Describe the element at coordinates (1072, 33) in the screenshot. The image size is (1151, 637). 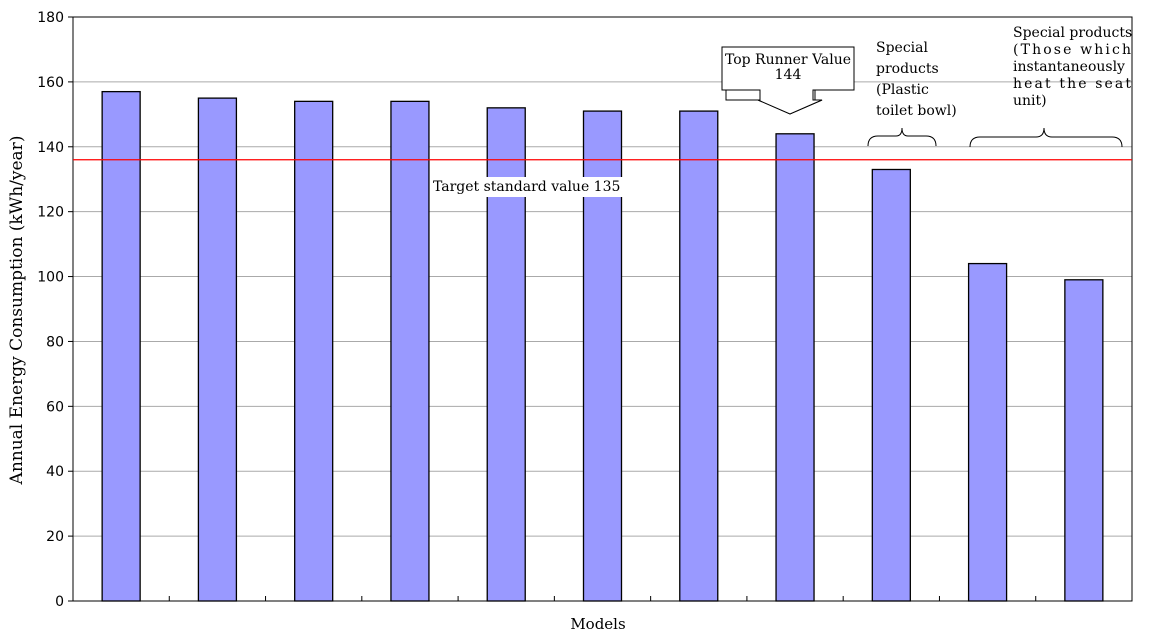
I see `instant-annotation-line: Special products` at that location.